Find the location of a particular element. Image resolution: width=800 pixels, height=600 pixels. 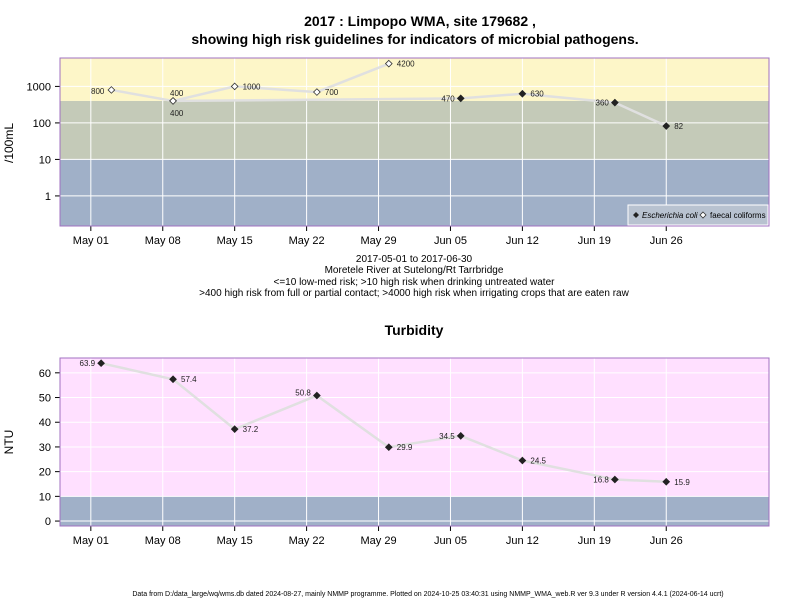

chart1-points is located at coordinates (389, 94).